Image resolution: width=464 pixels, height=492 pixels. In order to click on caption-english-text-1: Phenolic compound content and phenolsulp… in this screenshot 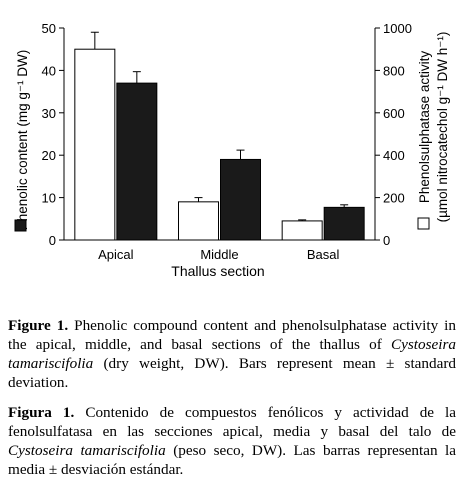, I will do `click(232, 335)`.